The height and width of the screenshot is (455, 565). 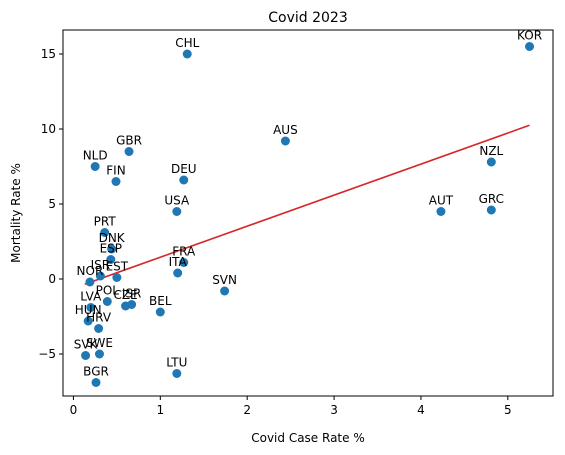 What do you see at coordinates (187, 43) in the screenshot?
I see `point-label: CHL` at bounding box center [187, 43].